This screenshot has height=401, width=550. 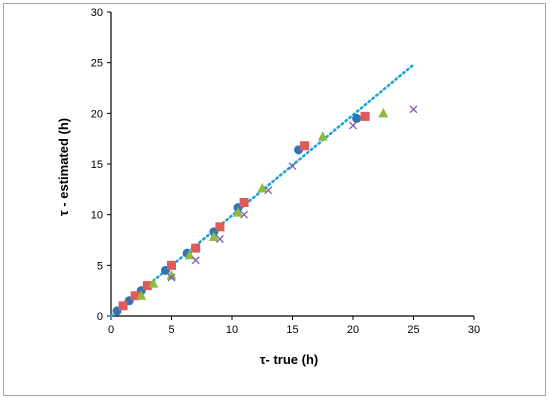 I want to click on data-point-circle, so click(x=357, y=118).